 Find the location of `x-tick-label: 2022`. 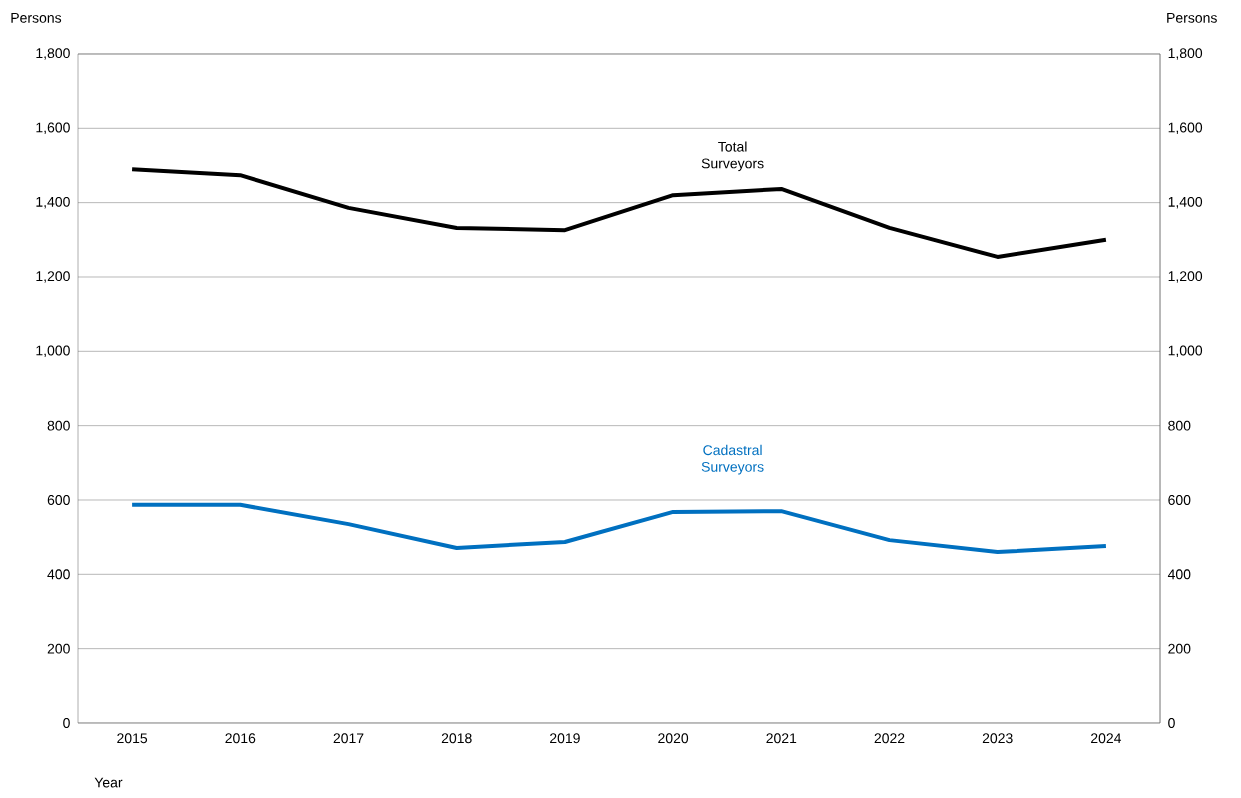

x-tick-label: 2022 is located at coordinates (889, 738).